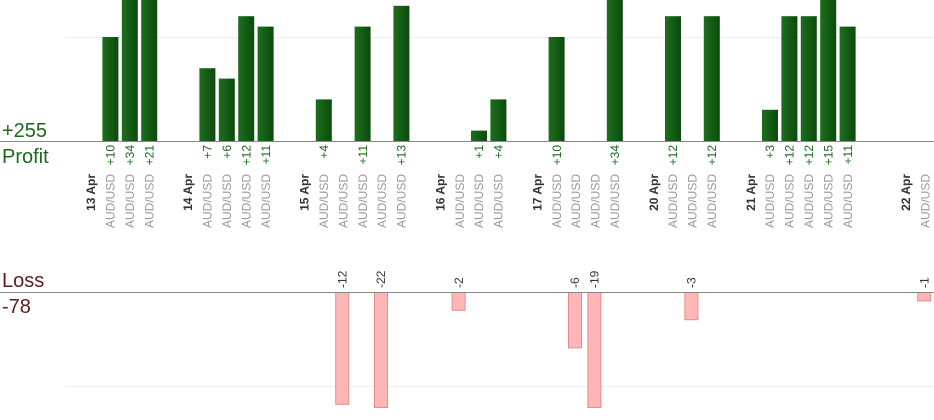 Image resolution: width=934 pixels, height=420 pixels. I want to click on profit-label: Profit, so click(25, 157).